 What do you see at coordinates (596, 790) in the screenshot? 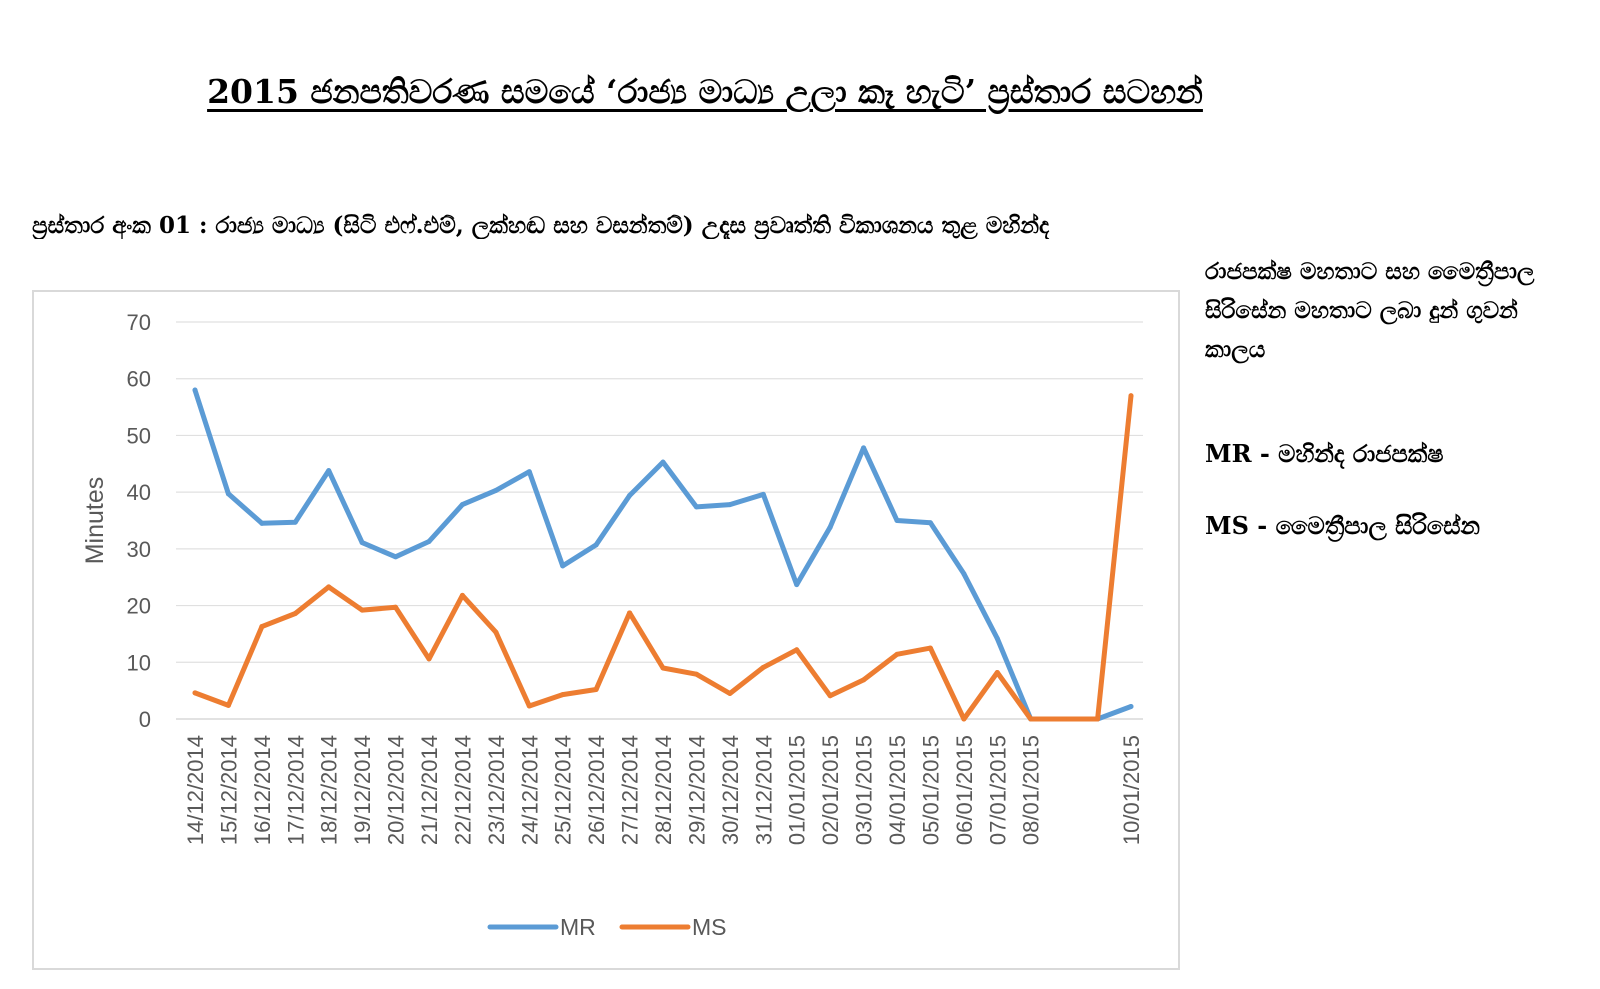
I see `x-tick-label: 26/12/2014` at bounding box center [596, 790].